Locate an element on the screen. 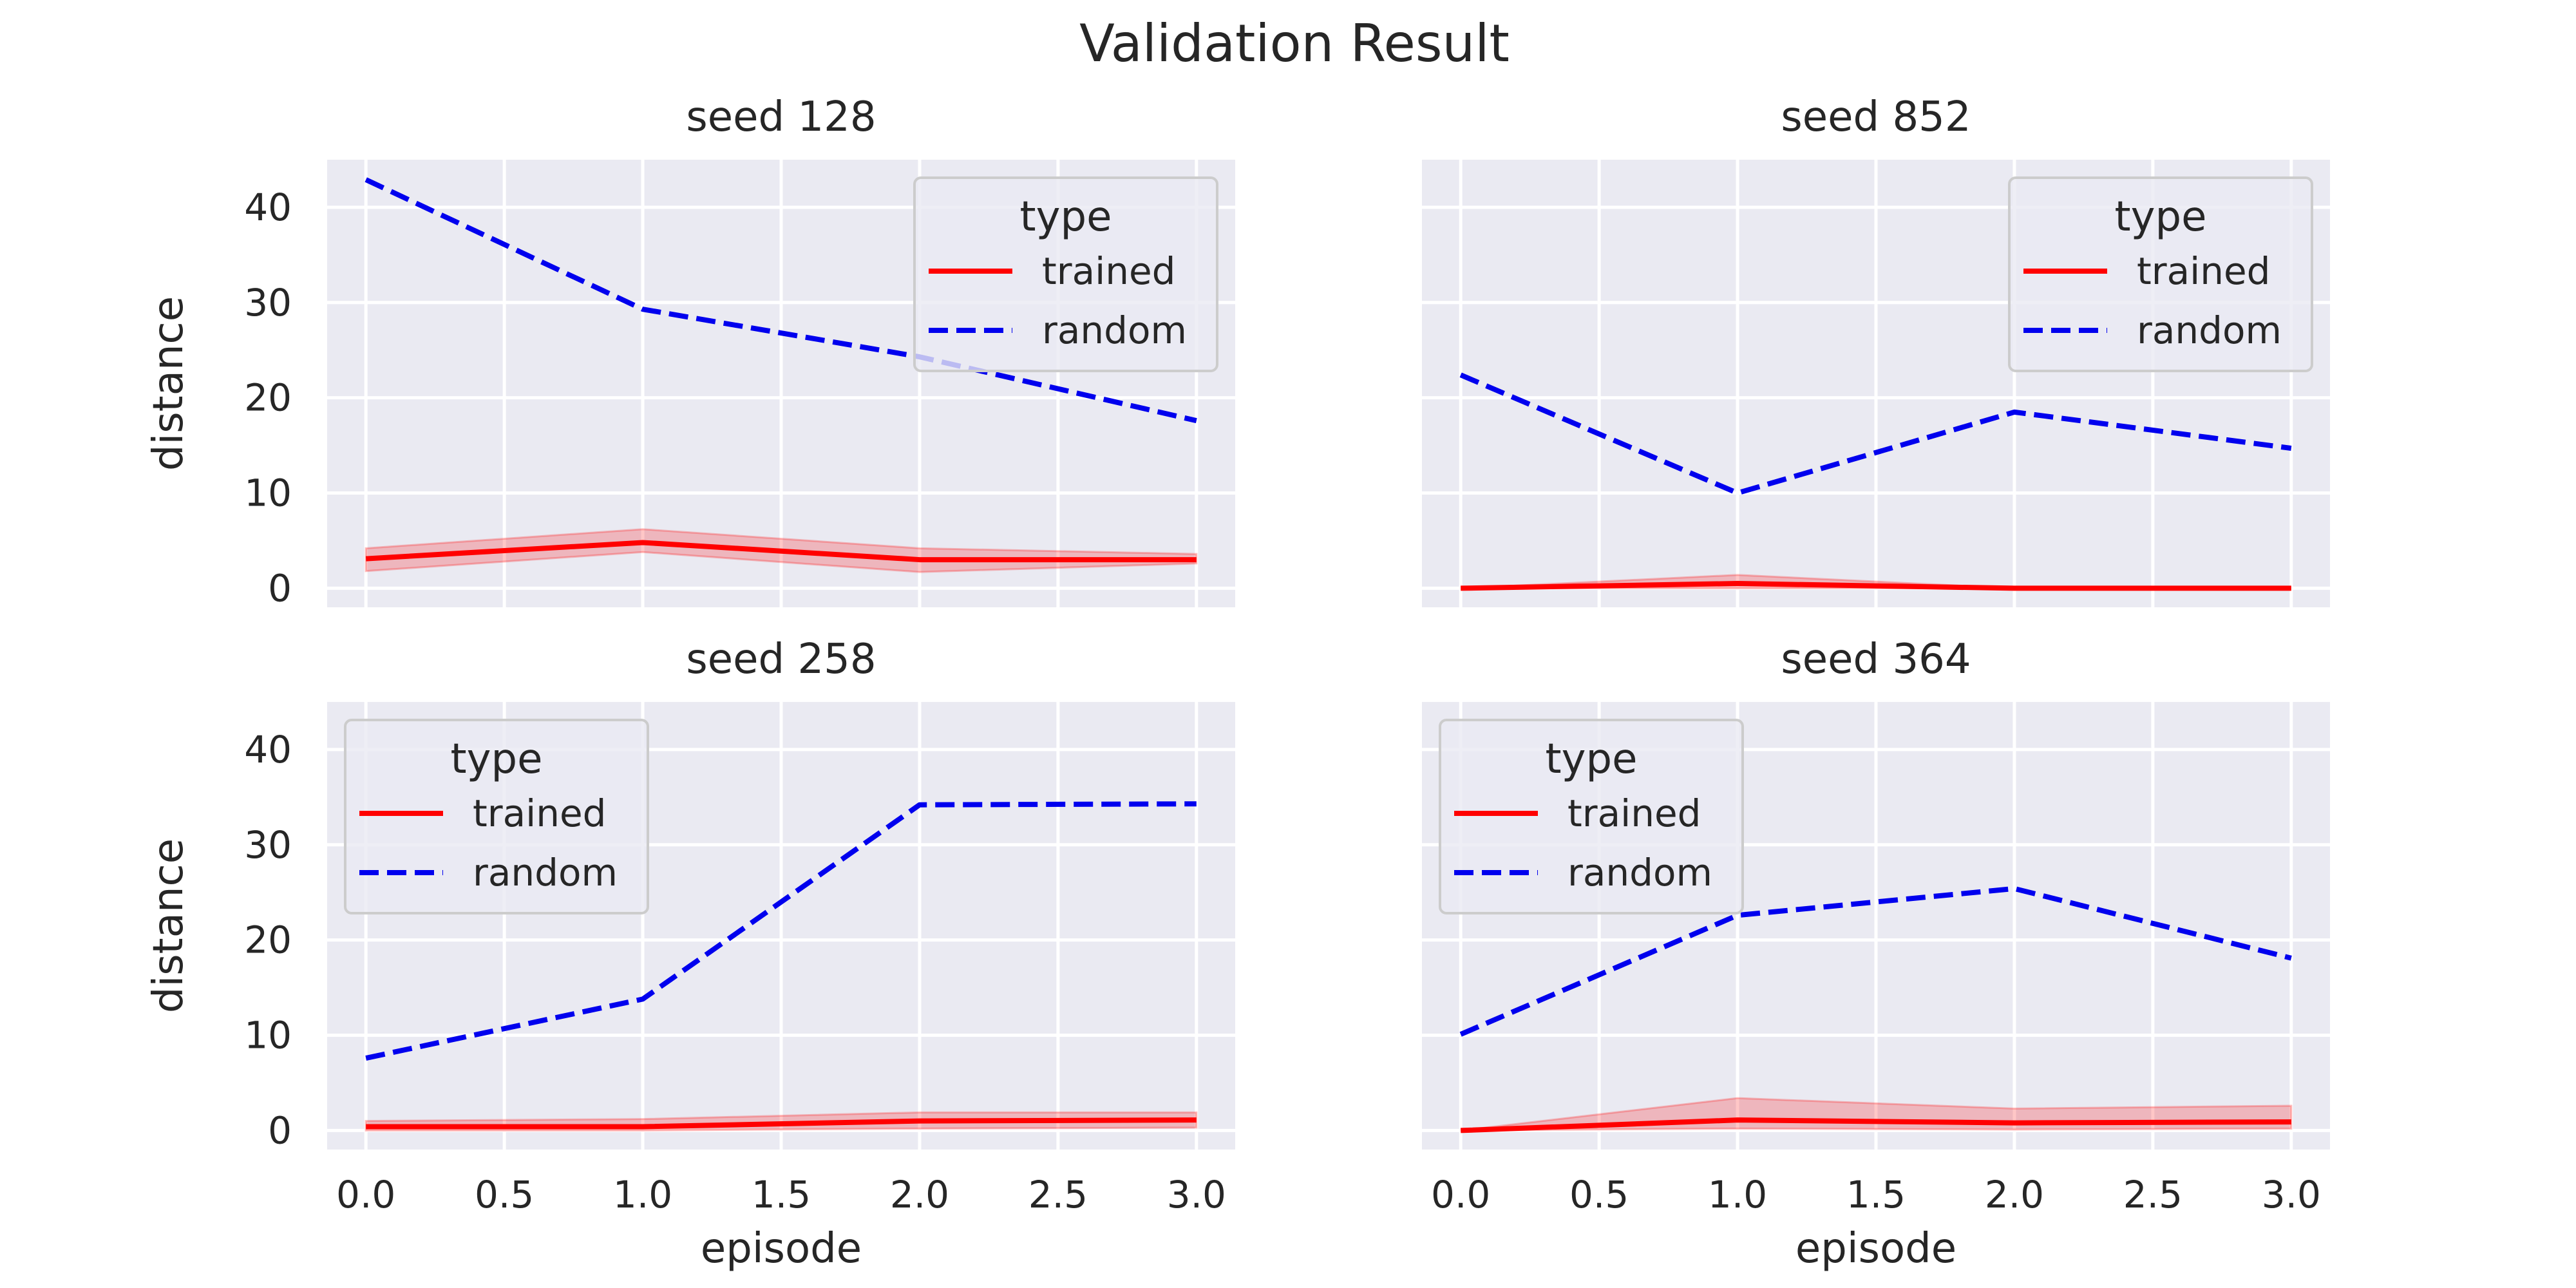 The width and height of the screenshot is (2576, 1288). subplot-1: seed 852 type trained random is located at coordinates (1876, 350).